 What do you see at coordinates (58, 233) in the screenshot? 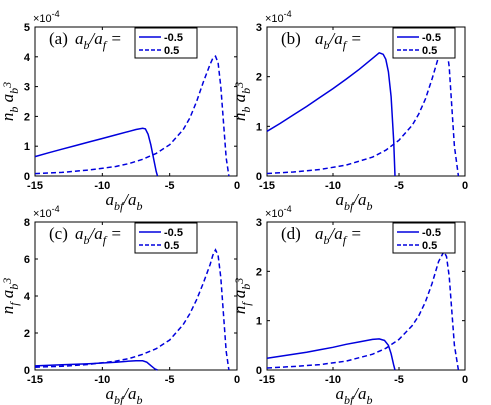
I see `panel-label: (c)` at bounding box center [58, 233].